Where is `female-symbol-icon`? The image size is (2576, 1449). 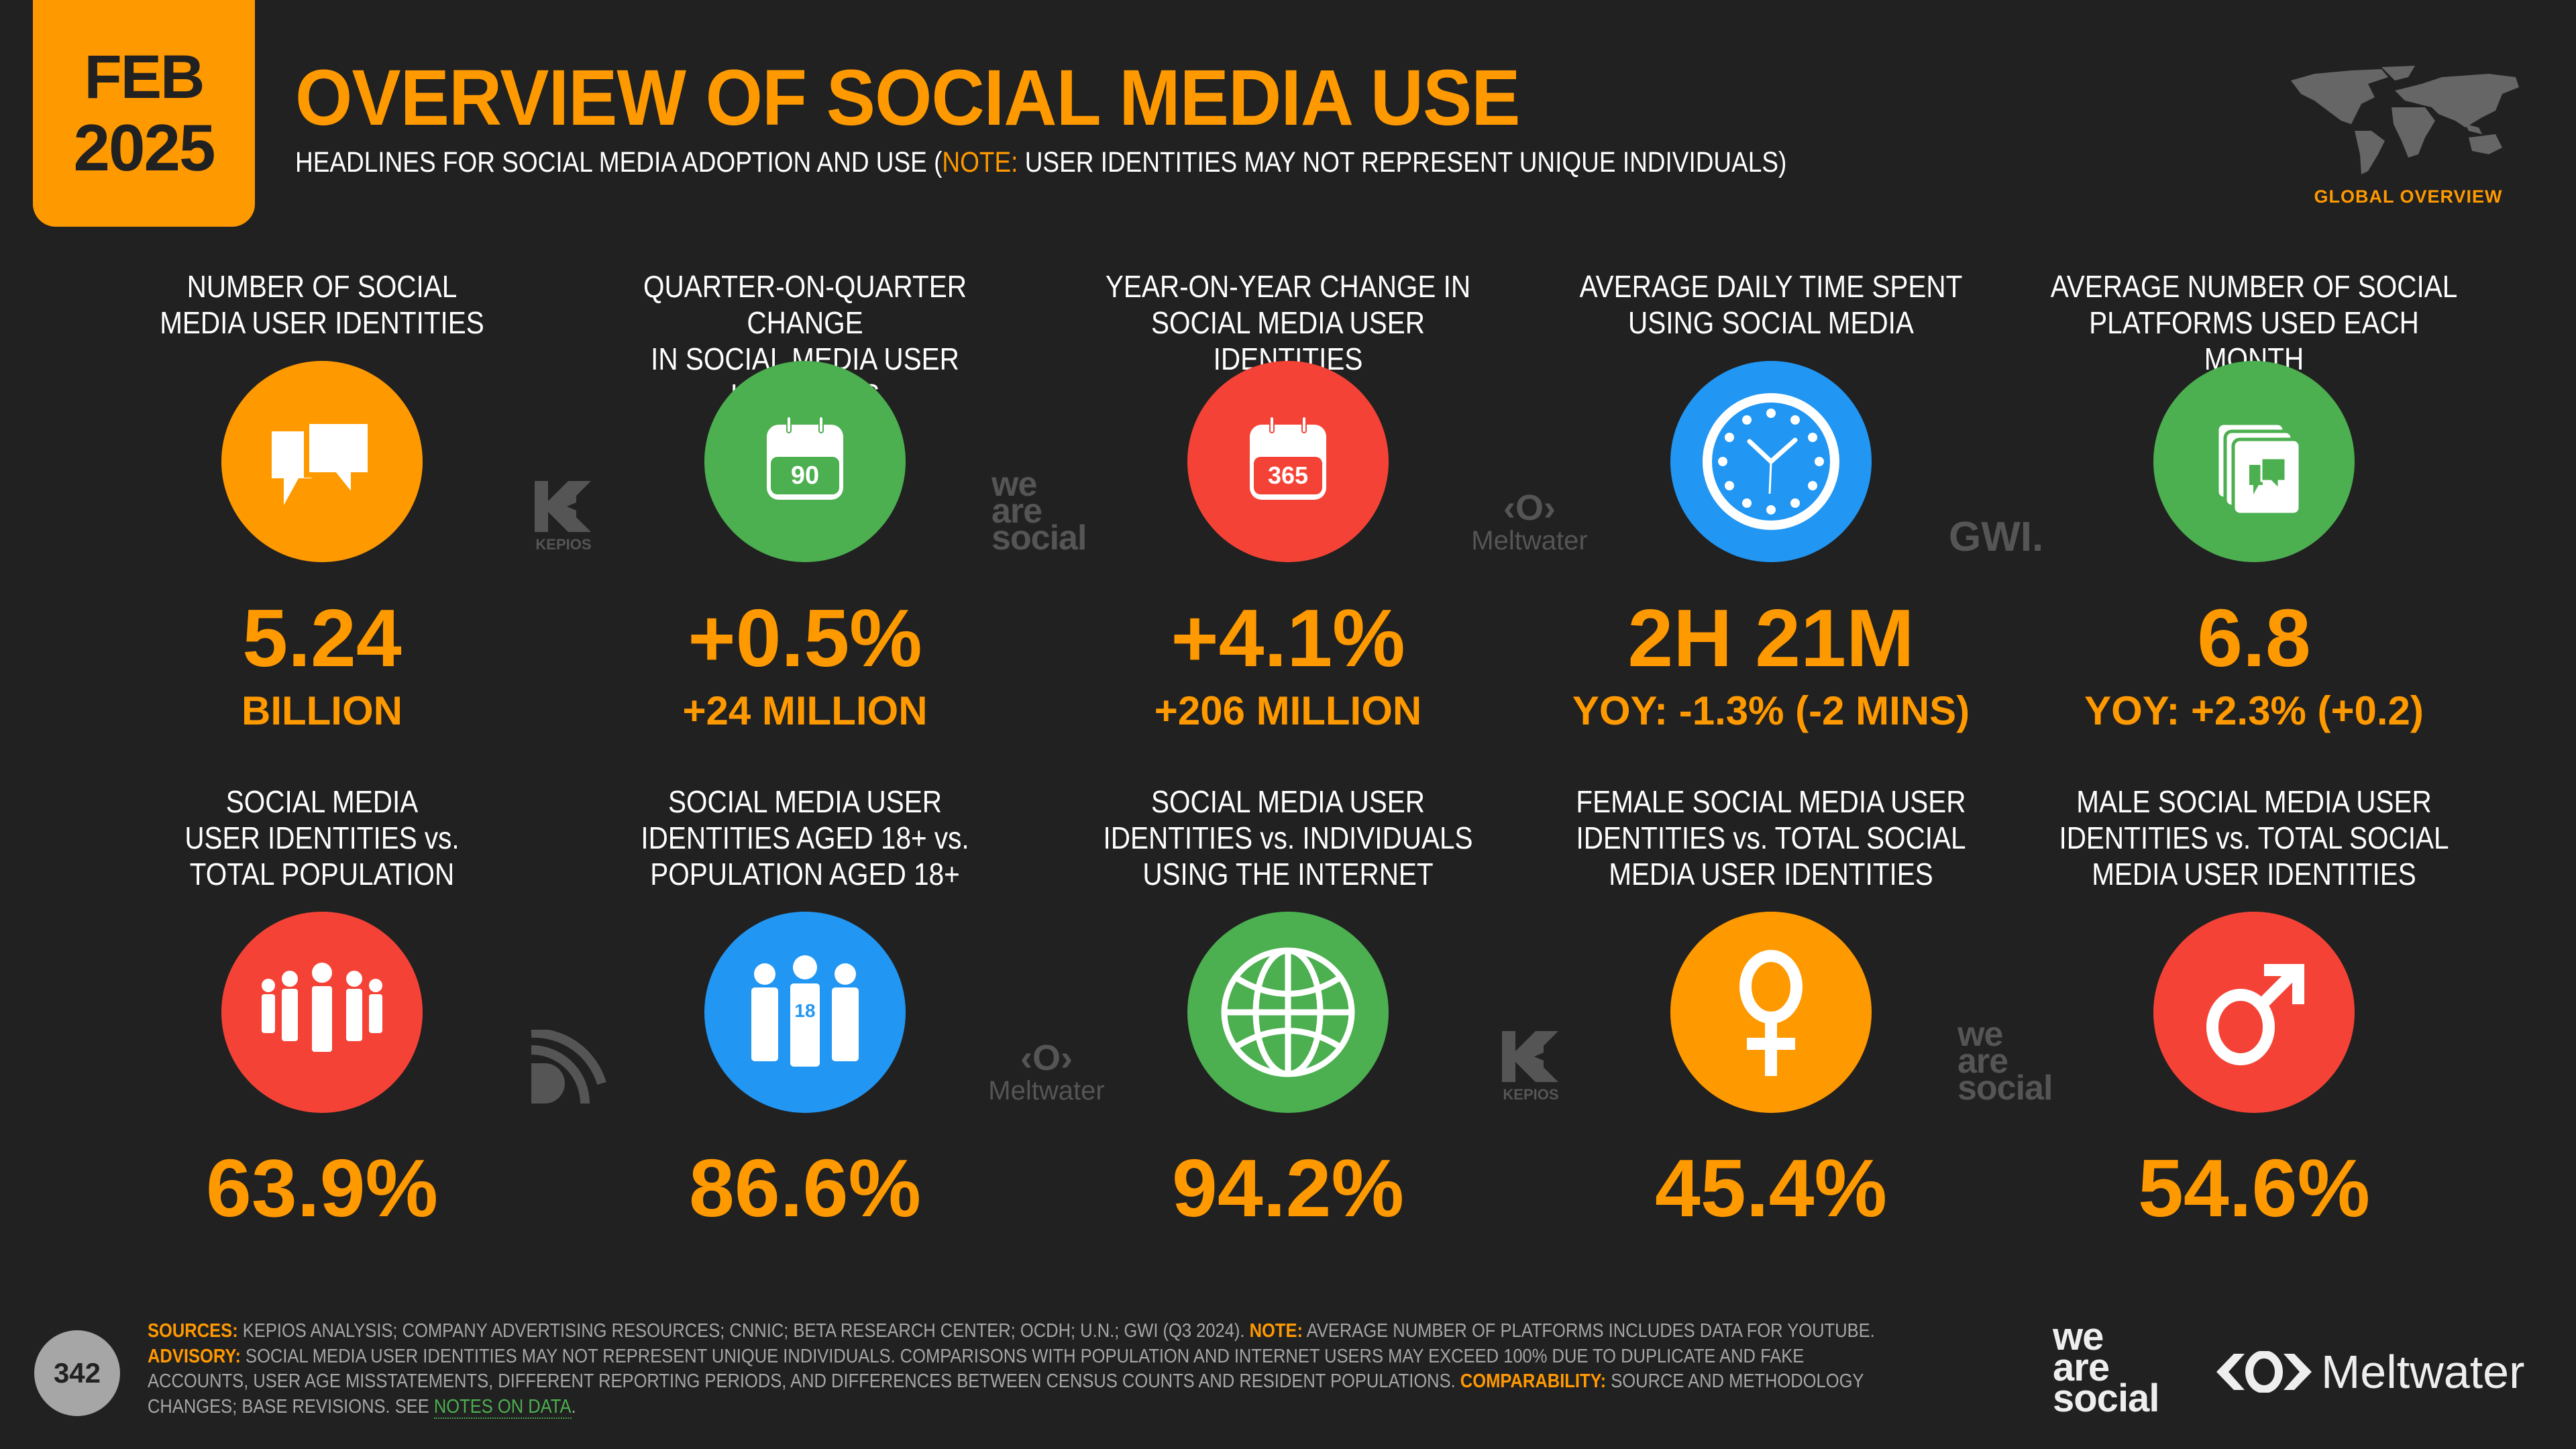 female-symbol-icon is located at coordinates (1771, 1012).